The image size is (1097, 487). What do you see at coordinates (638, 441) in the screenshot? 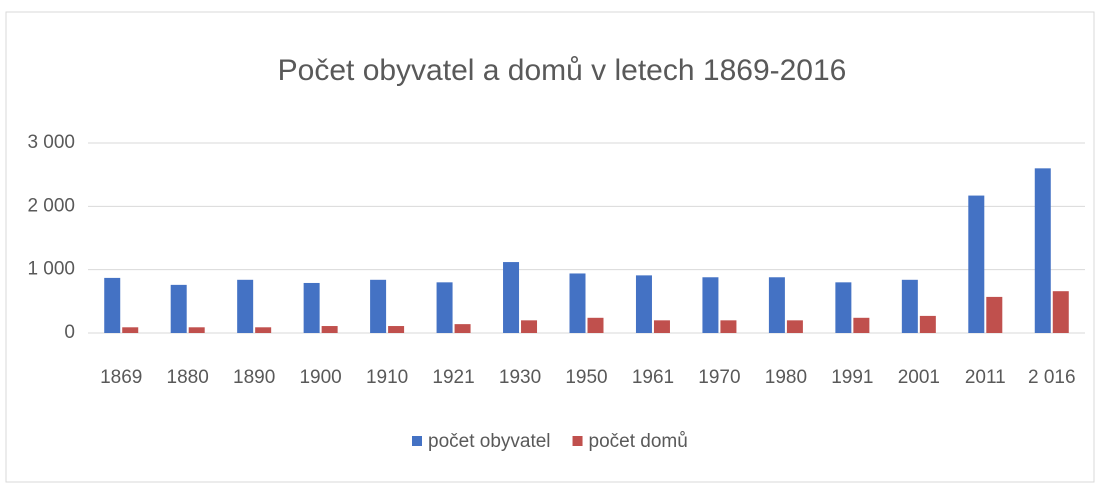
I see `legend-label: počet domů` at bounding box center [638, 441].